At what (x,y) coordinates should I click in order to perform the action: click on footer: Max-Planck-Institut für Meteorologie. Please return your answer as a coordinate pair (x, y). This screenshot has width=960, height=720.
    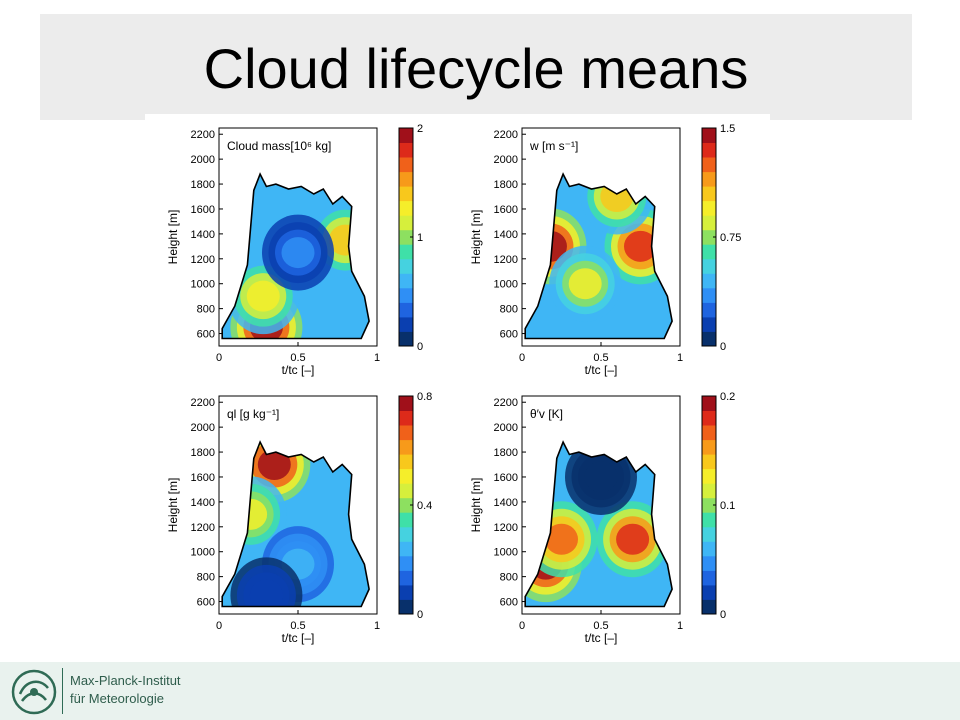
    Looking at the image, I should click on (480, 691).